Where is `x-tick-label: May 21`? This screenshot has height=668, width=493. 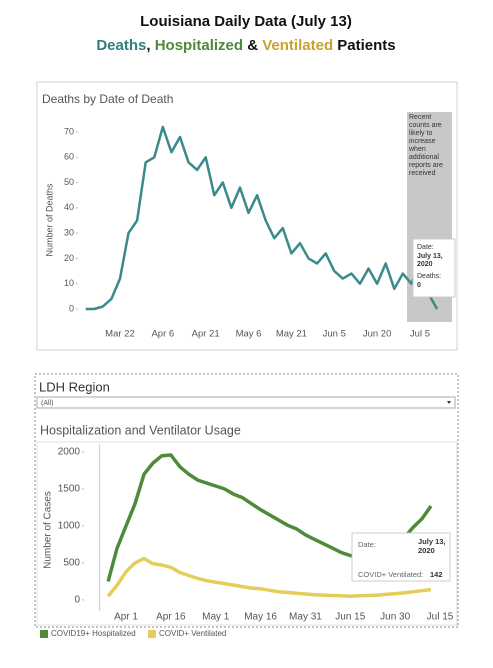 x-tick-label: May 21 is located at coordinates (291, 334).